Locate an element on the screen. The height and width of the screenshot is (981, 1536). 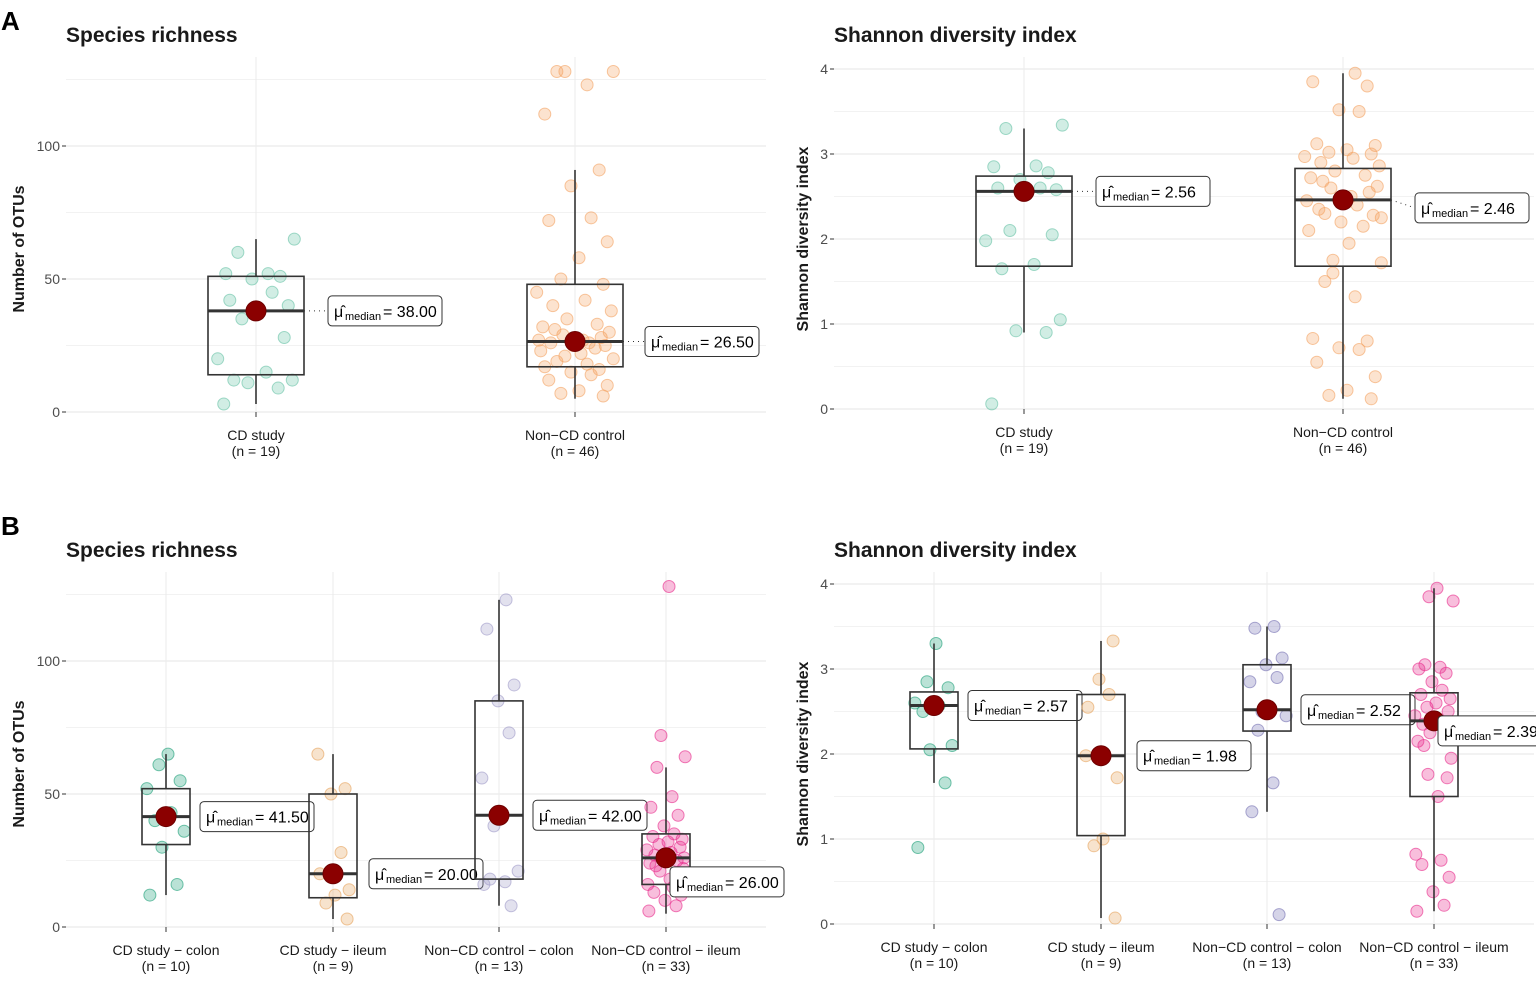
x-tick-label: CD study is located at coordinates (1024, 432).